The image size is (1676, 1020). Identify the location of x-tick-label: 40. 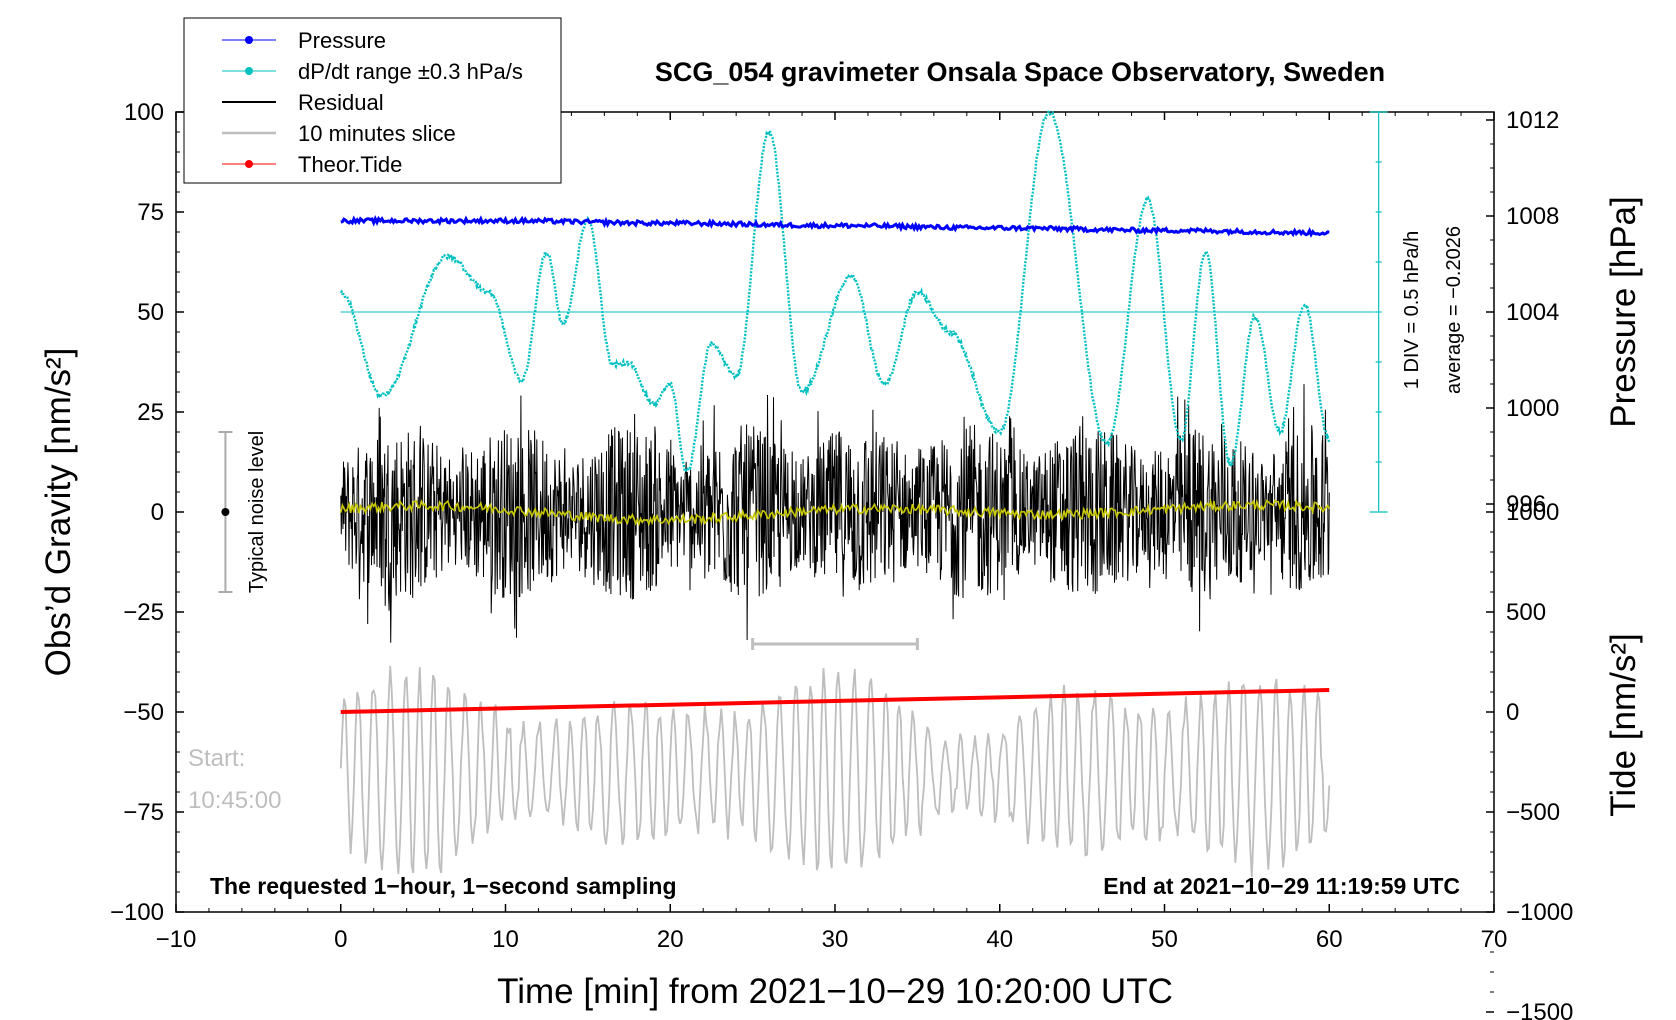
(999, 939).